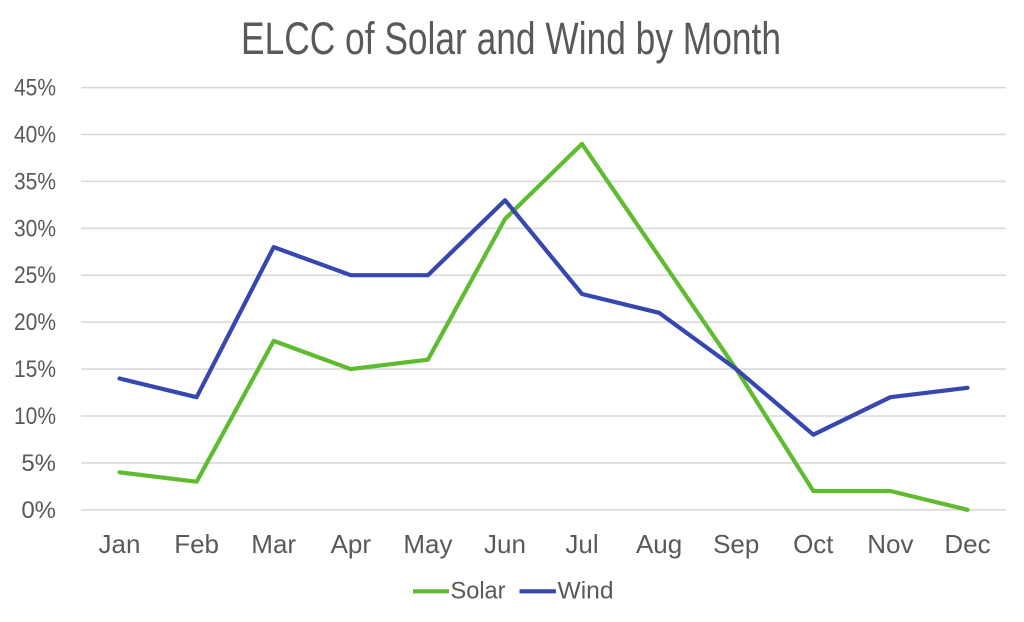 Image resolution: width=1024 pixels, height=622 pixels. Describe the element at coordinates (35, 416) in the screenshot. I see `svg-text: 10%` at that location.